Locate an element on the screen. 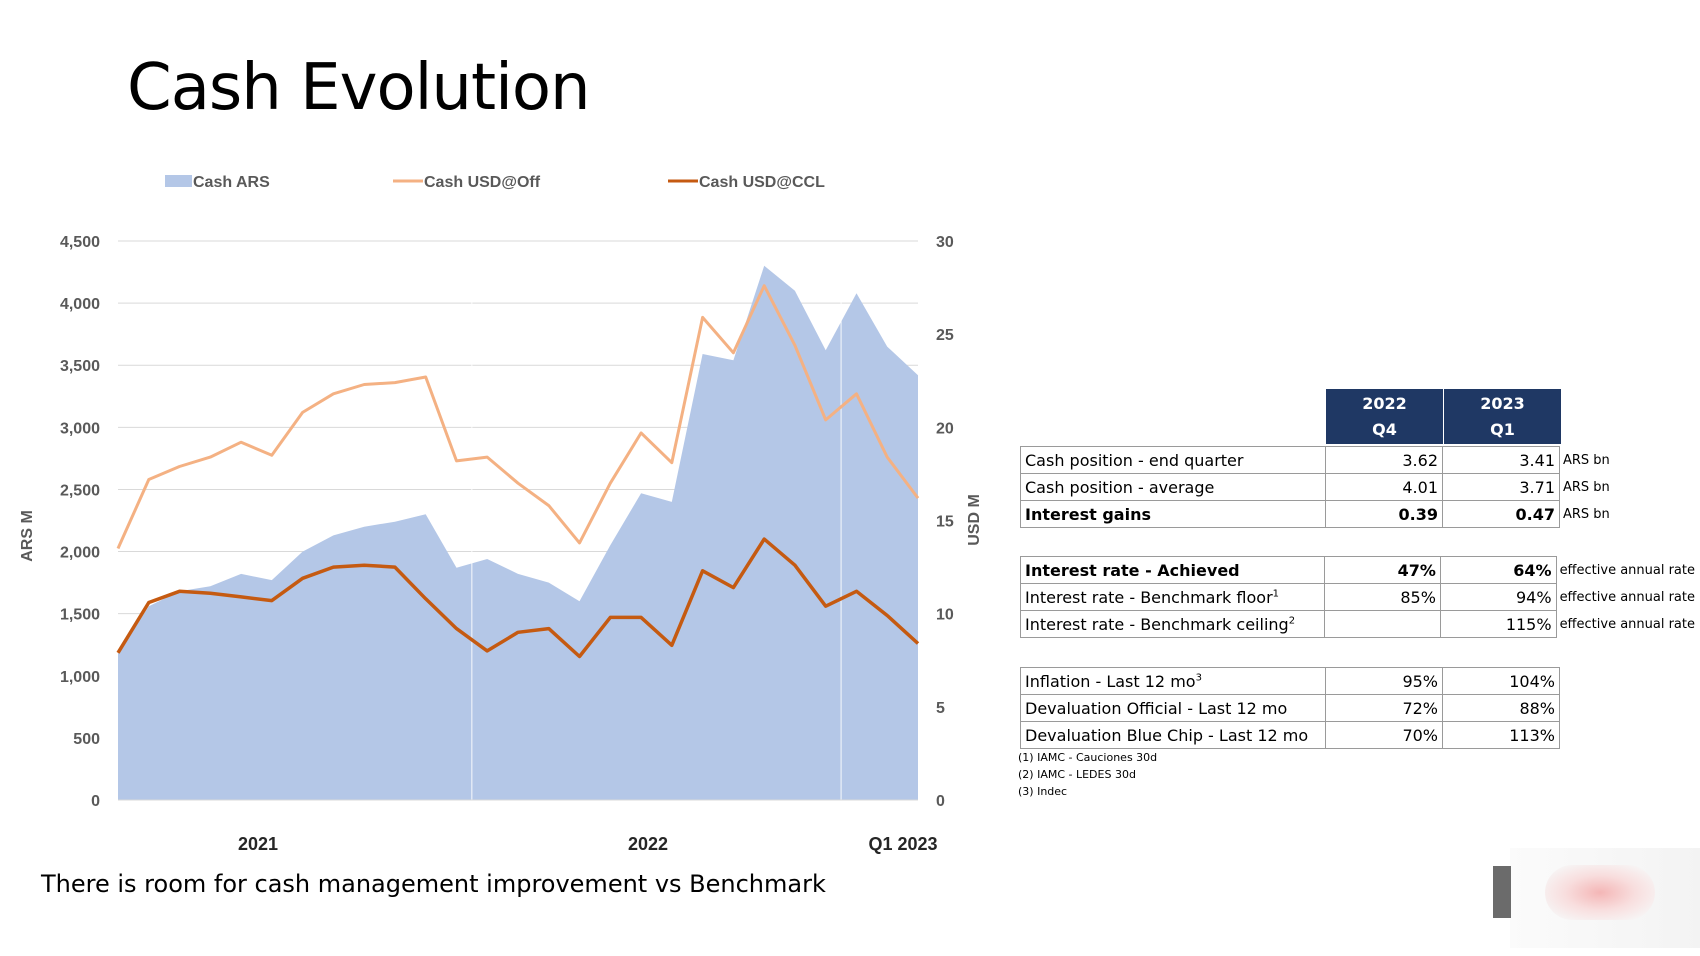  row-label: Interest gains is located at coordinates (1173, 514).